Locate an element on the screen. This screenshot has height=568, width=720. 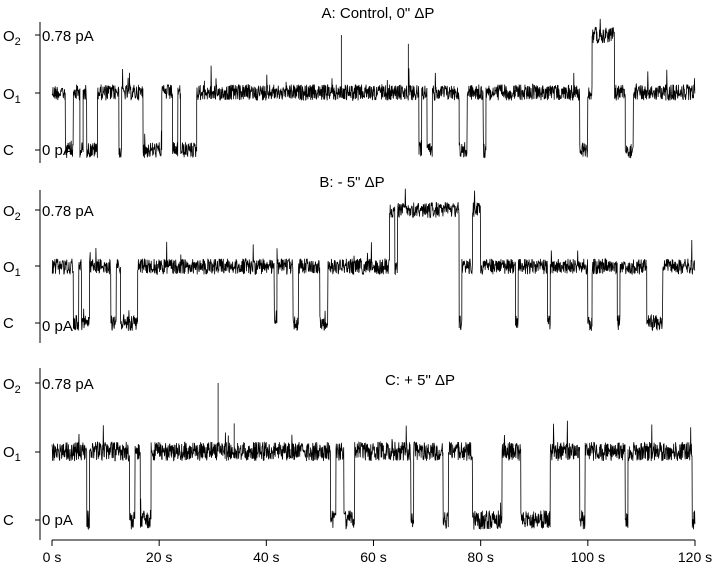
panel-b-state-o2: O2 is located at coordinates (12, 213).